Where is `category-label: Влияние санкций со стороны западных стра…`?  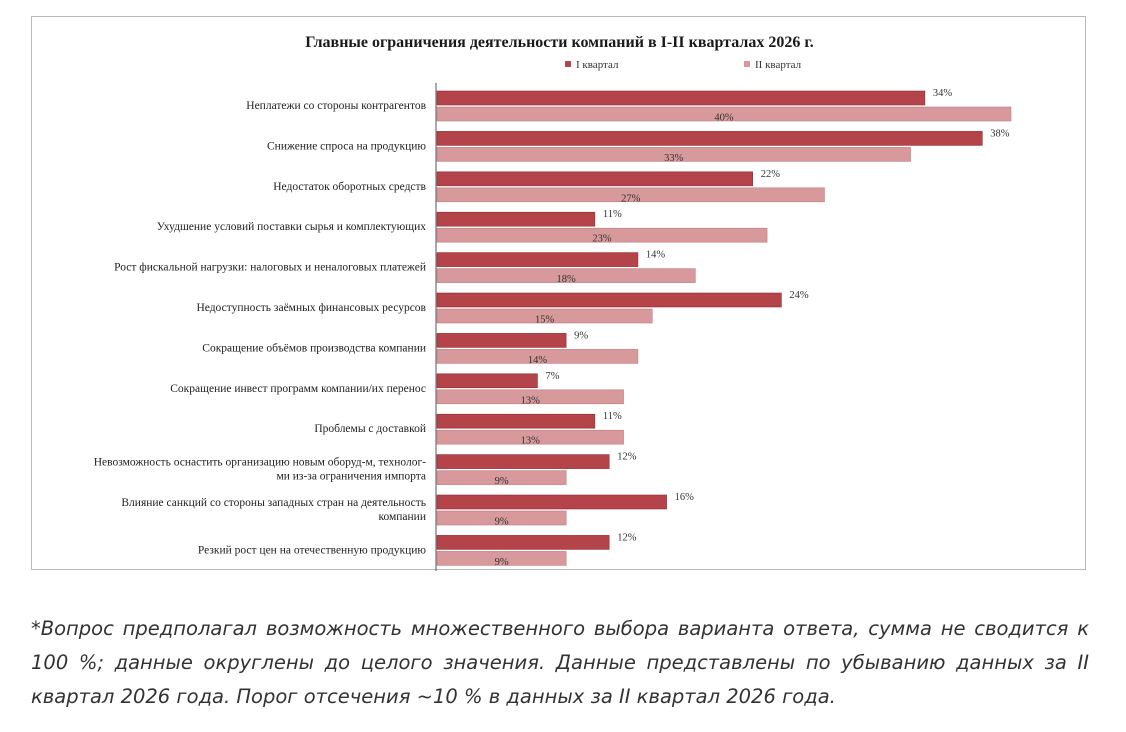
category-label: Влияние санкций со стороны западных стра… is located at coordinates (273, 503).